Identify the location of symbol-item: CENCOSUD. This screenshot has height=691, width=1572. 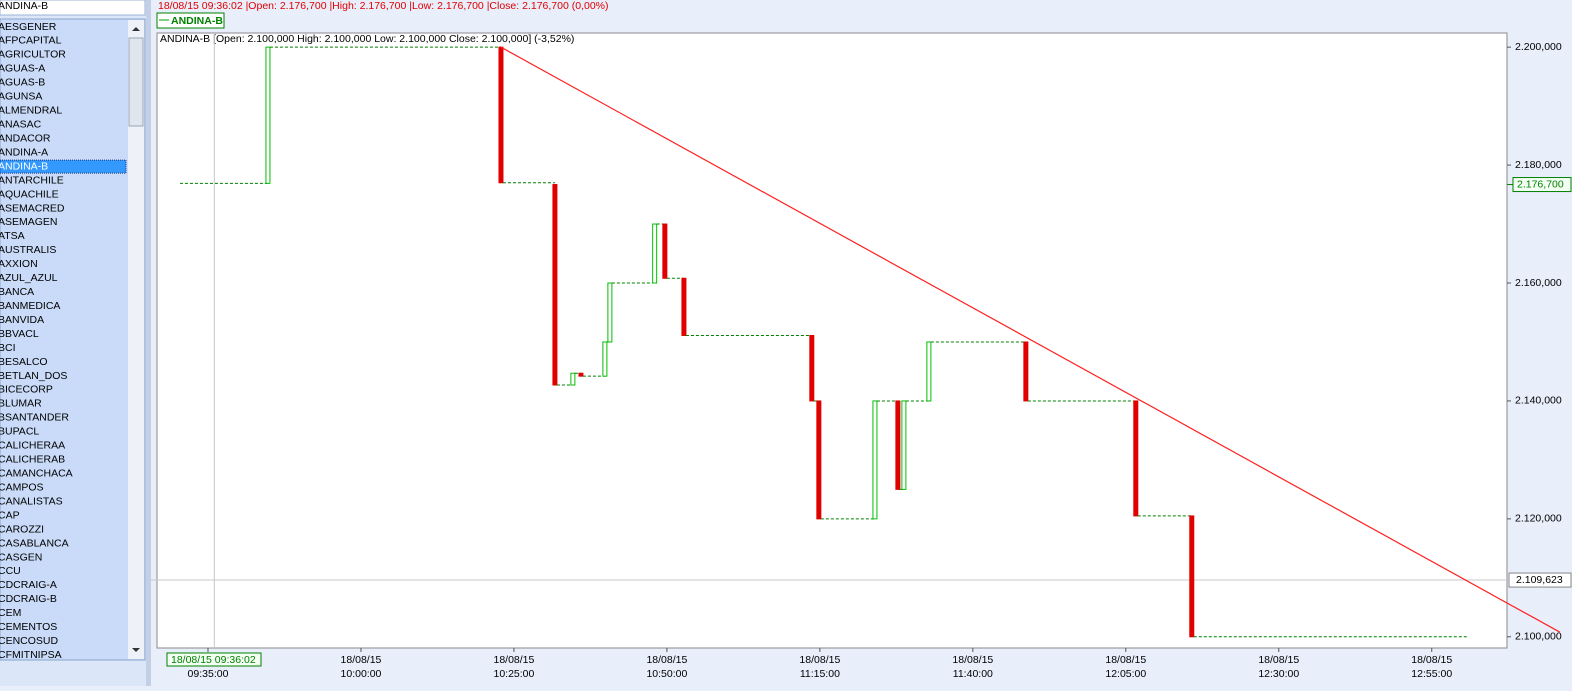
(29, 641).